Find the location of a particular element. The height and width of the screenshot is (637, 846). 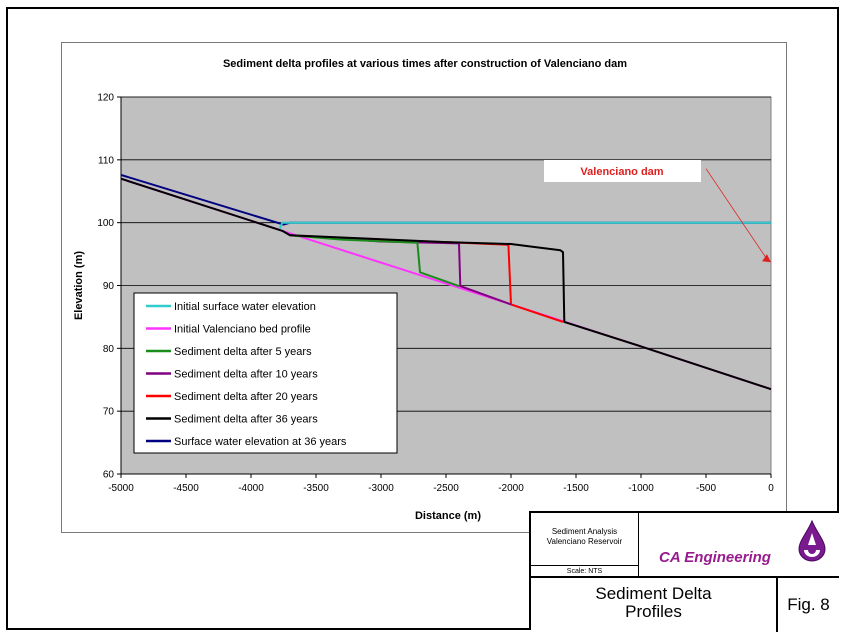

y-tick-label: 120 is located at coordinates (105, 98).